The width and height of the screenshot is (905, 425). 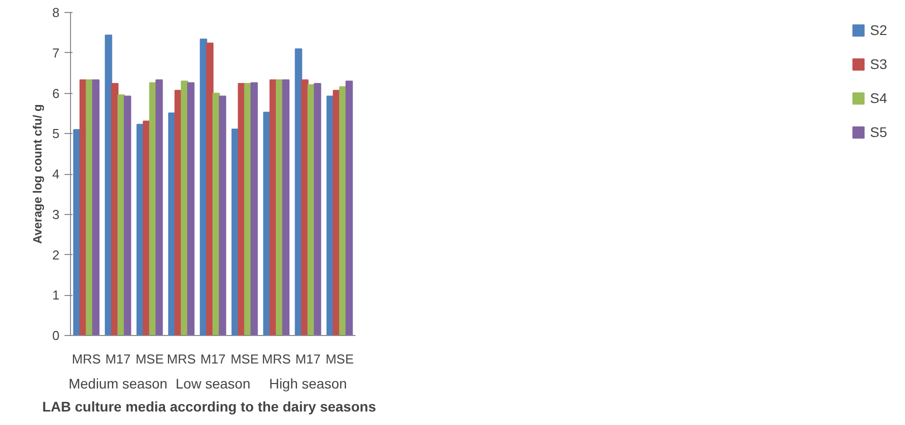 I want to click on y-tick-label: 8, so click(x=56, y=12).